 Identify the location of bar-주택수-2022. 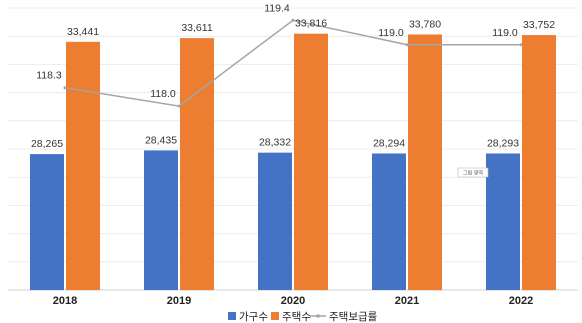
(539, 163).